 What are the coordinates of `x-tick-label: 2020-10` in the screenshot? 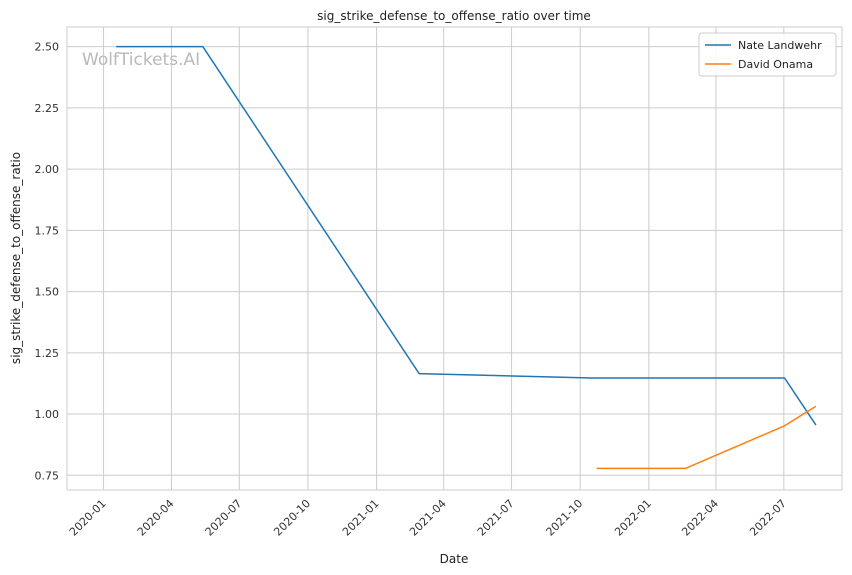 It's located at (292, 518).